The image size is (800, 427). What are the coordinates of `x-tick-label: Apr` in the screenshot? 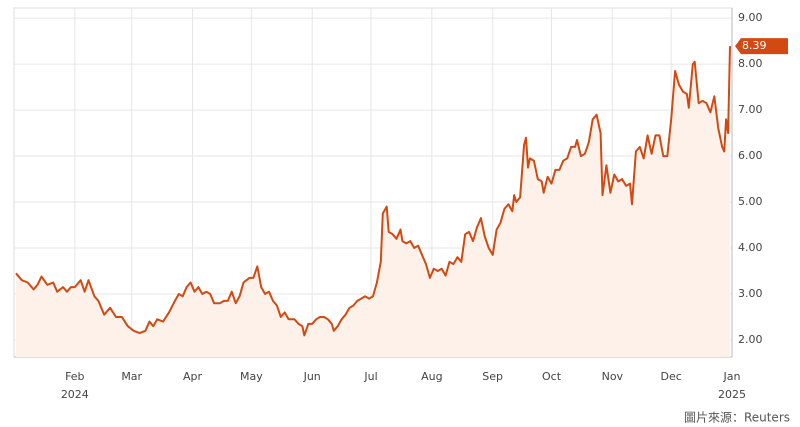 It's located at (193, 376).